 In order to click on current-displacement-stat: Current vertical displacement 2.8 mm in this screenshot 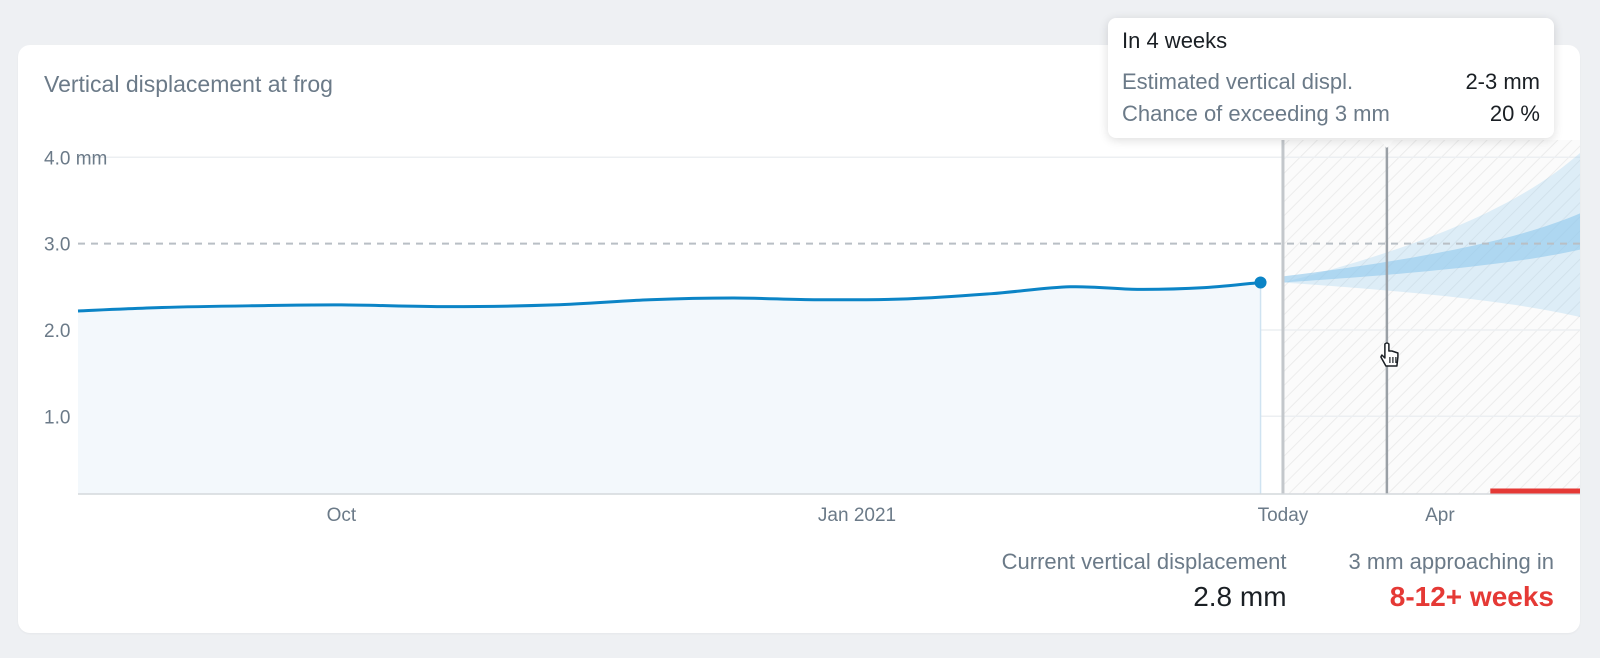, I will do `click(1144, 581)`.